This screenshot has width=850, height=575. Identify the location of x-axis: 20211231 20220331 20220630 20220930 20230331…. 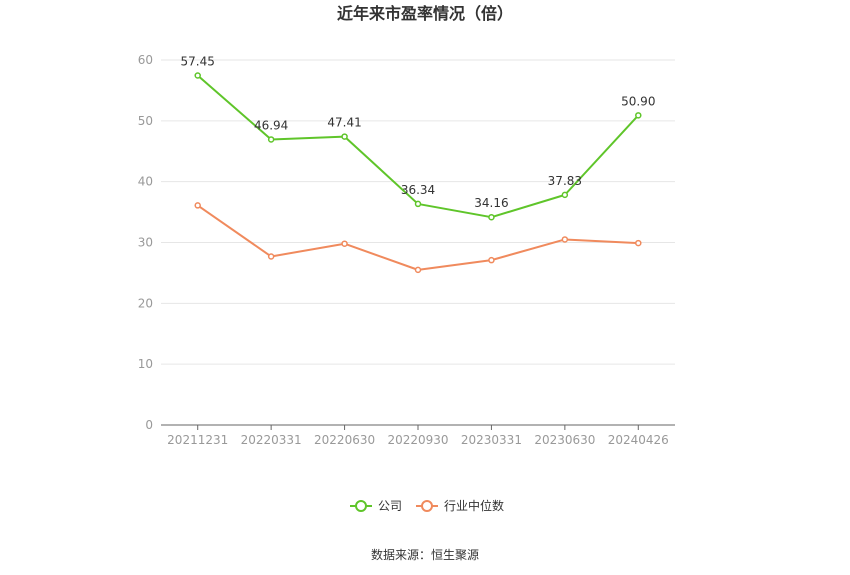
(418, 435).